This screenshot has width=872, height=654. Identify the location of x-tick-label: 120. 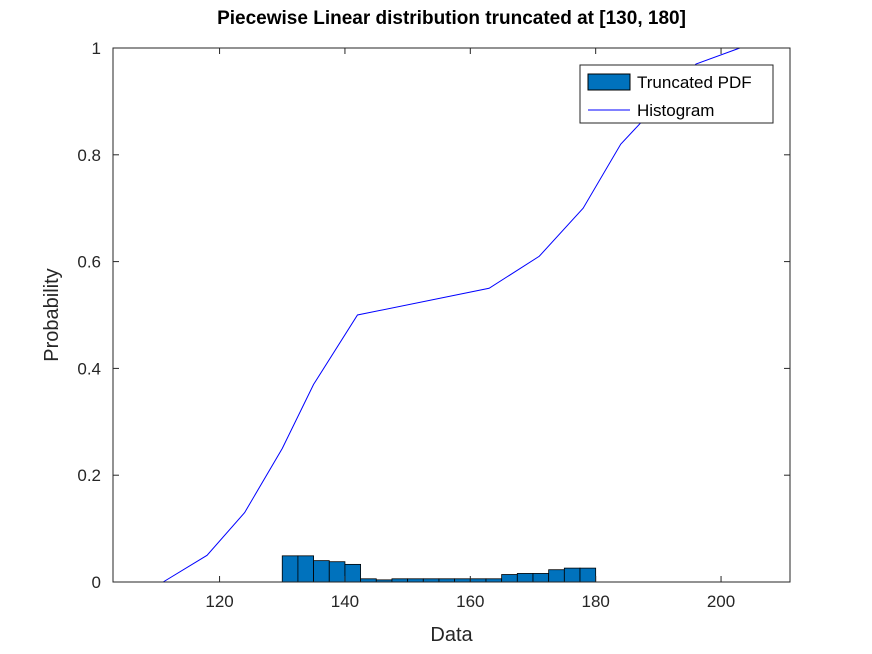
(219, 601).